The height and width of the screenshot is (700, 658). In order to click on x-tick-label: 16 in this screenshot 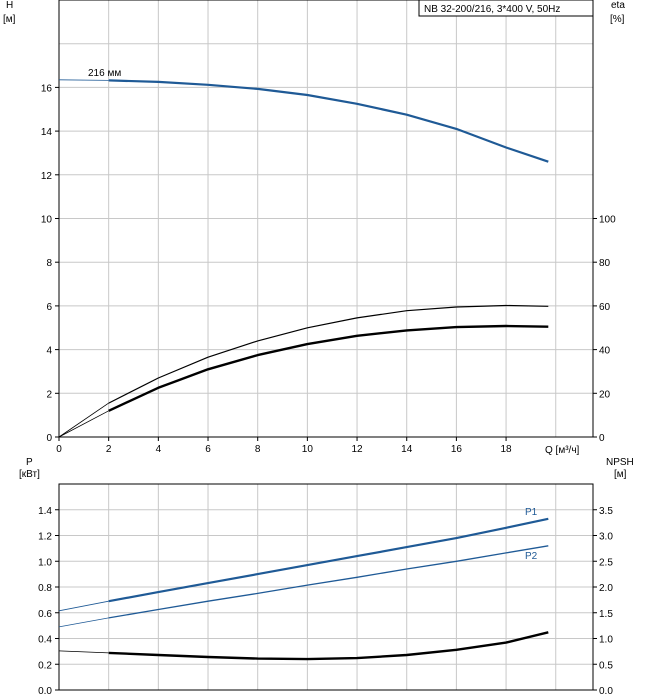, I will do `click(457, 449)`.